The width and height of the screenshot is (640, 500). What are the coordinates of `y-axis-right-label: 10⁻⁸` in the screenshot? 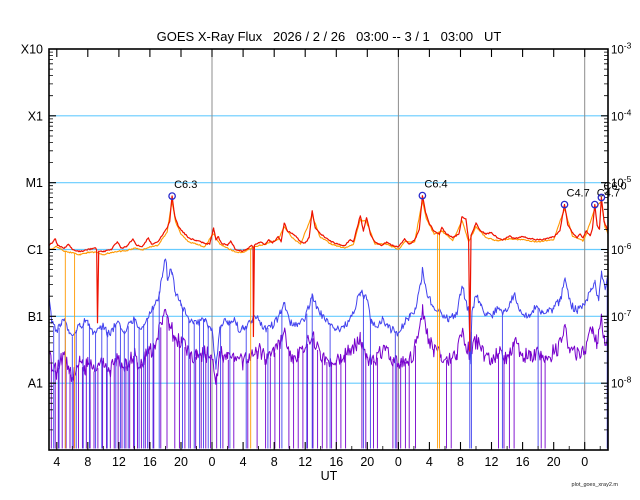 It's located at (621, 383).